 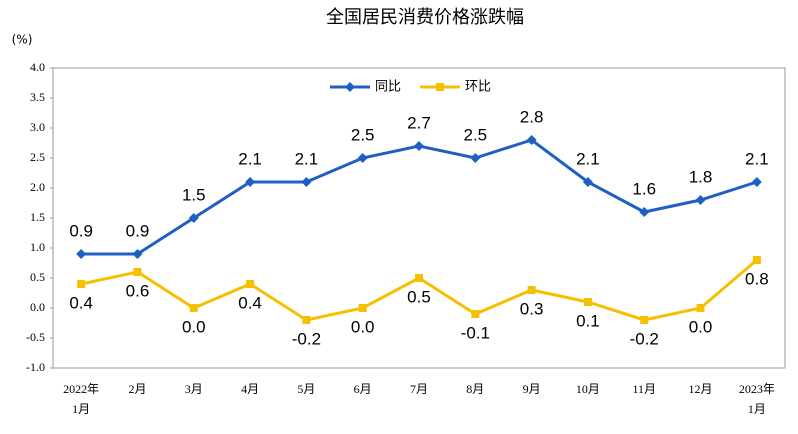 What do you see at coordinates (588, 389) in the screenshot?
I see `x-tick-label: 10月` at bounding box center [588, 389].